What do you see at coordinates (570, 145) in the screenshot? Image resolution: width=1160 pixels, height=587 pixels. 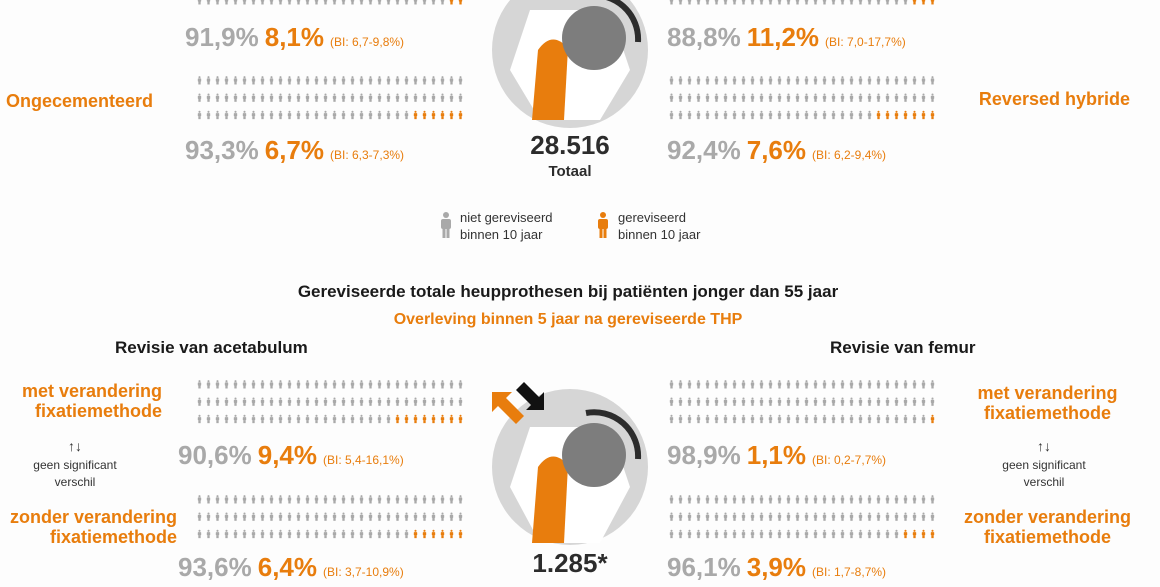 I see `total-number-top: 28.516` at bounding box center [570, 145].